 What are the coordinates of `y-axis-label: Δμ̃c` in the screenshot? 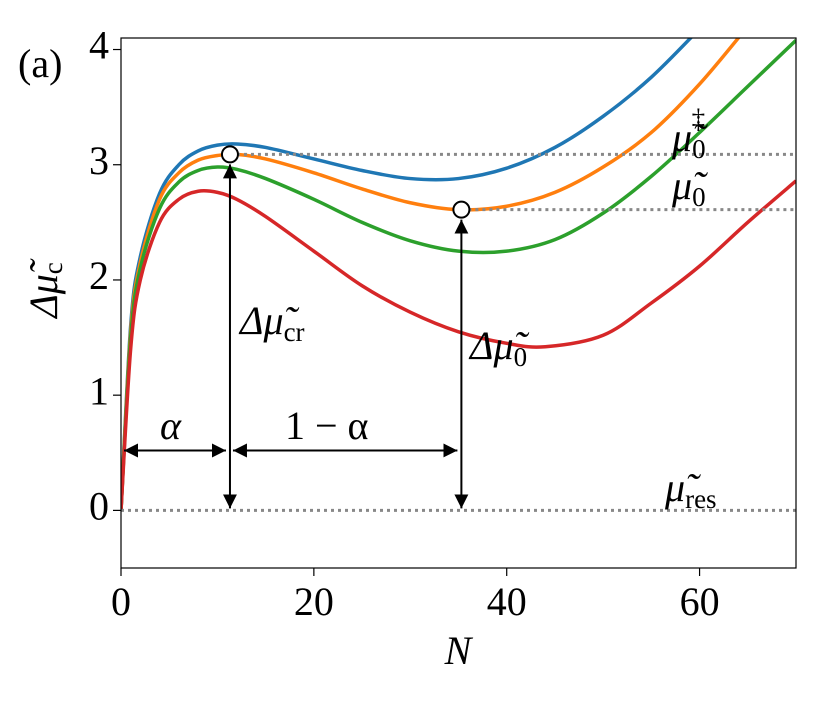 It's located at (44, 289).